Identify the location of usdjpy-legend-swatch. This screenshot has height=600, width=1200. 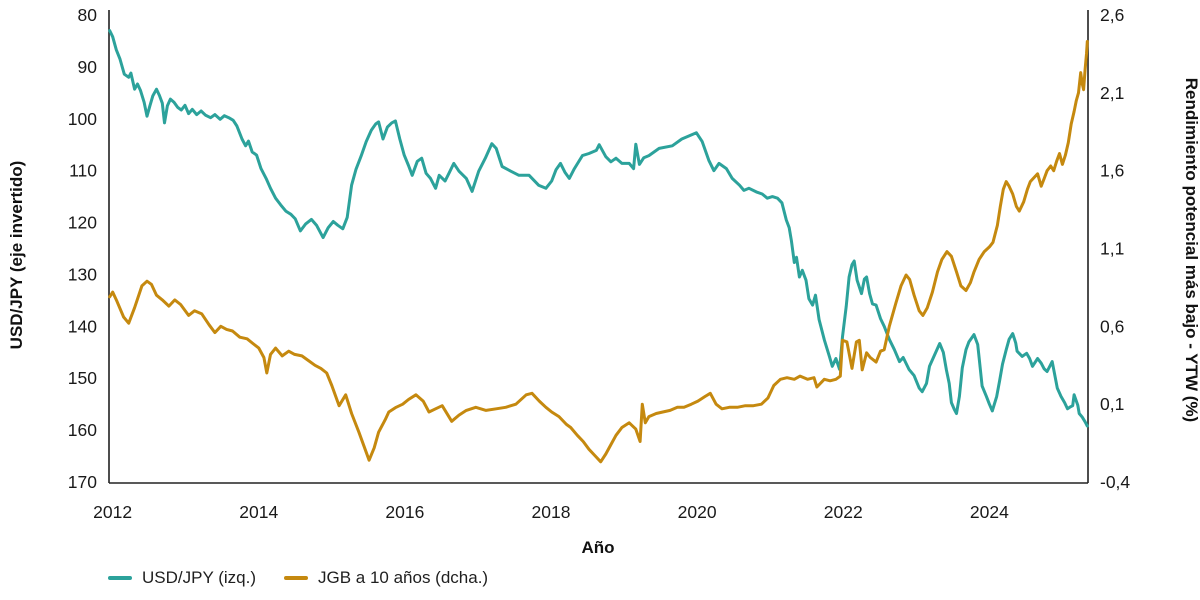
(120, 578).